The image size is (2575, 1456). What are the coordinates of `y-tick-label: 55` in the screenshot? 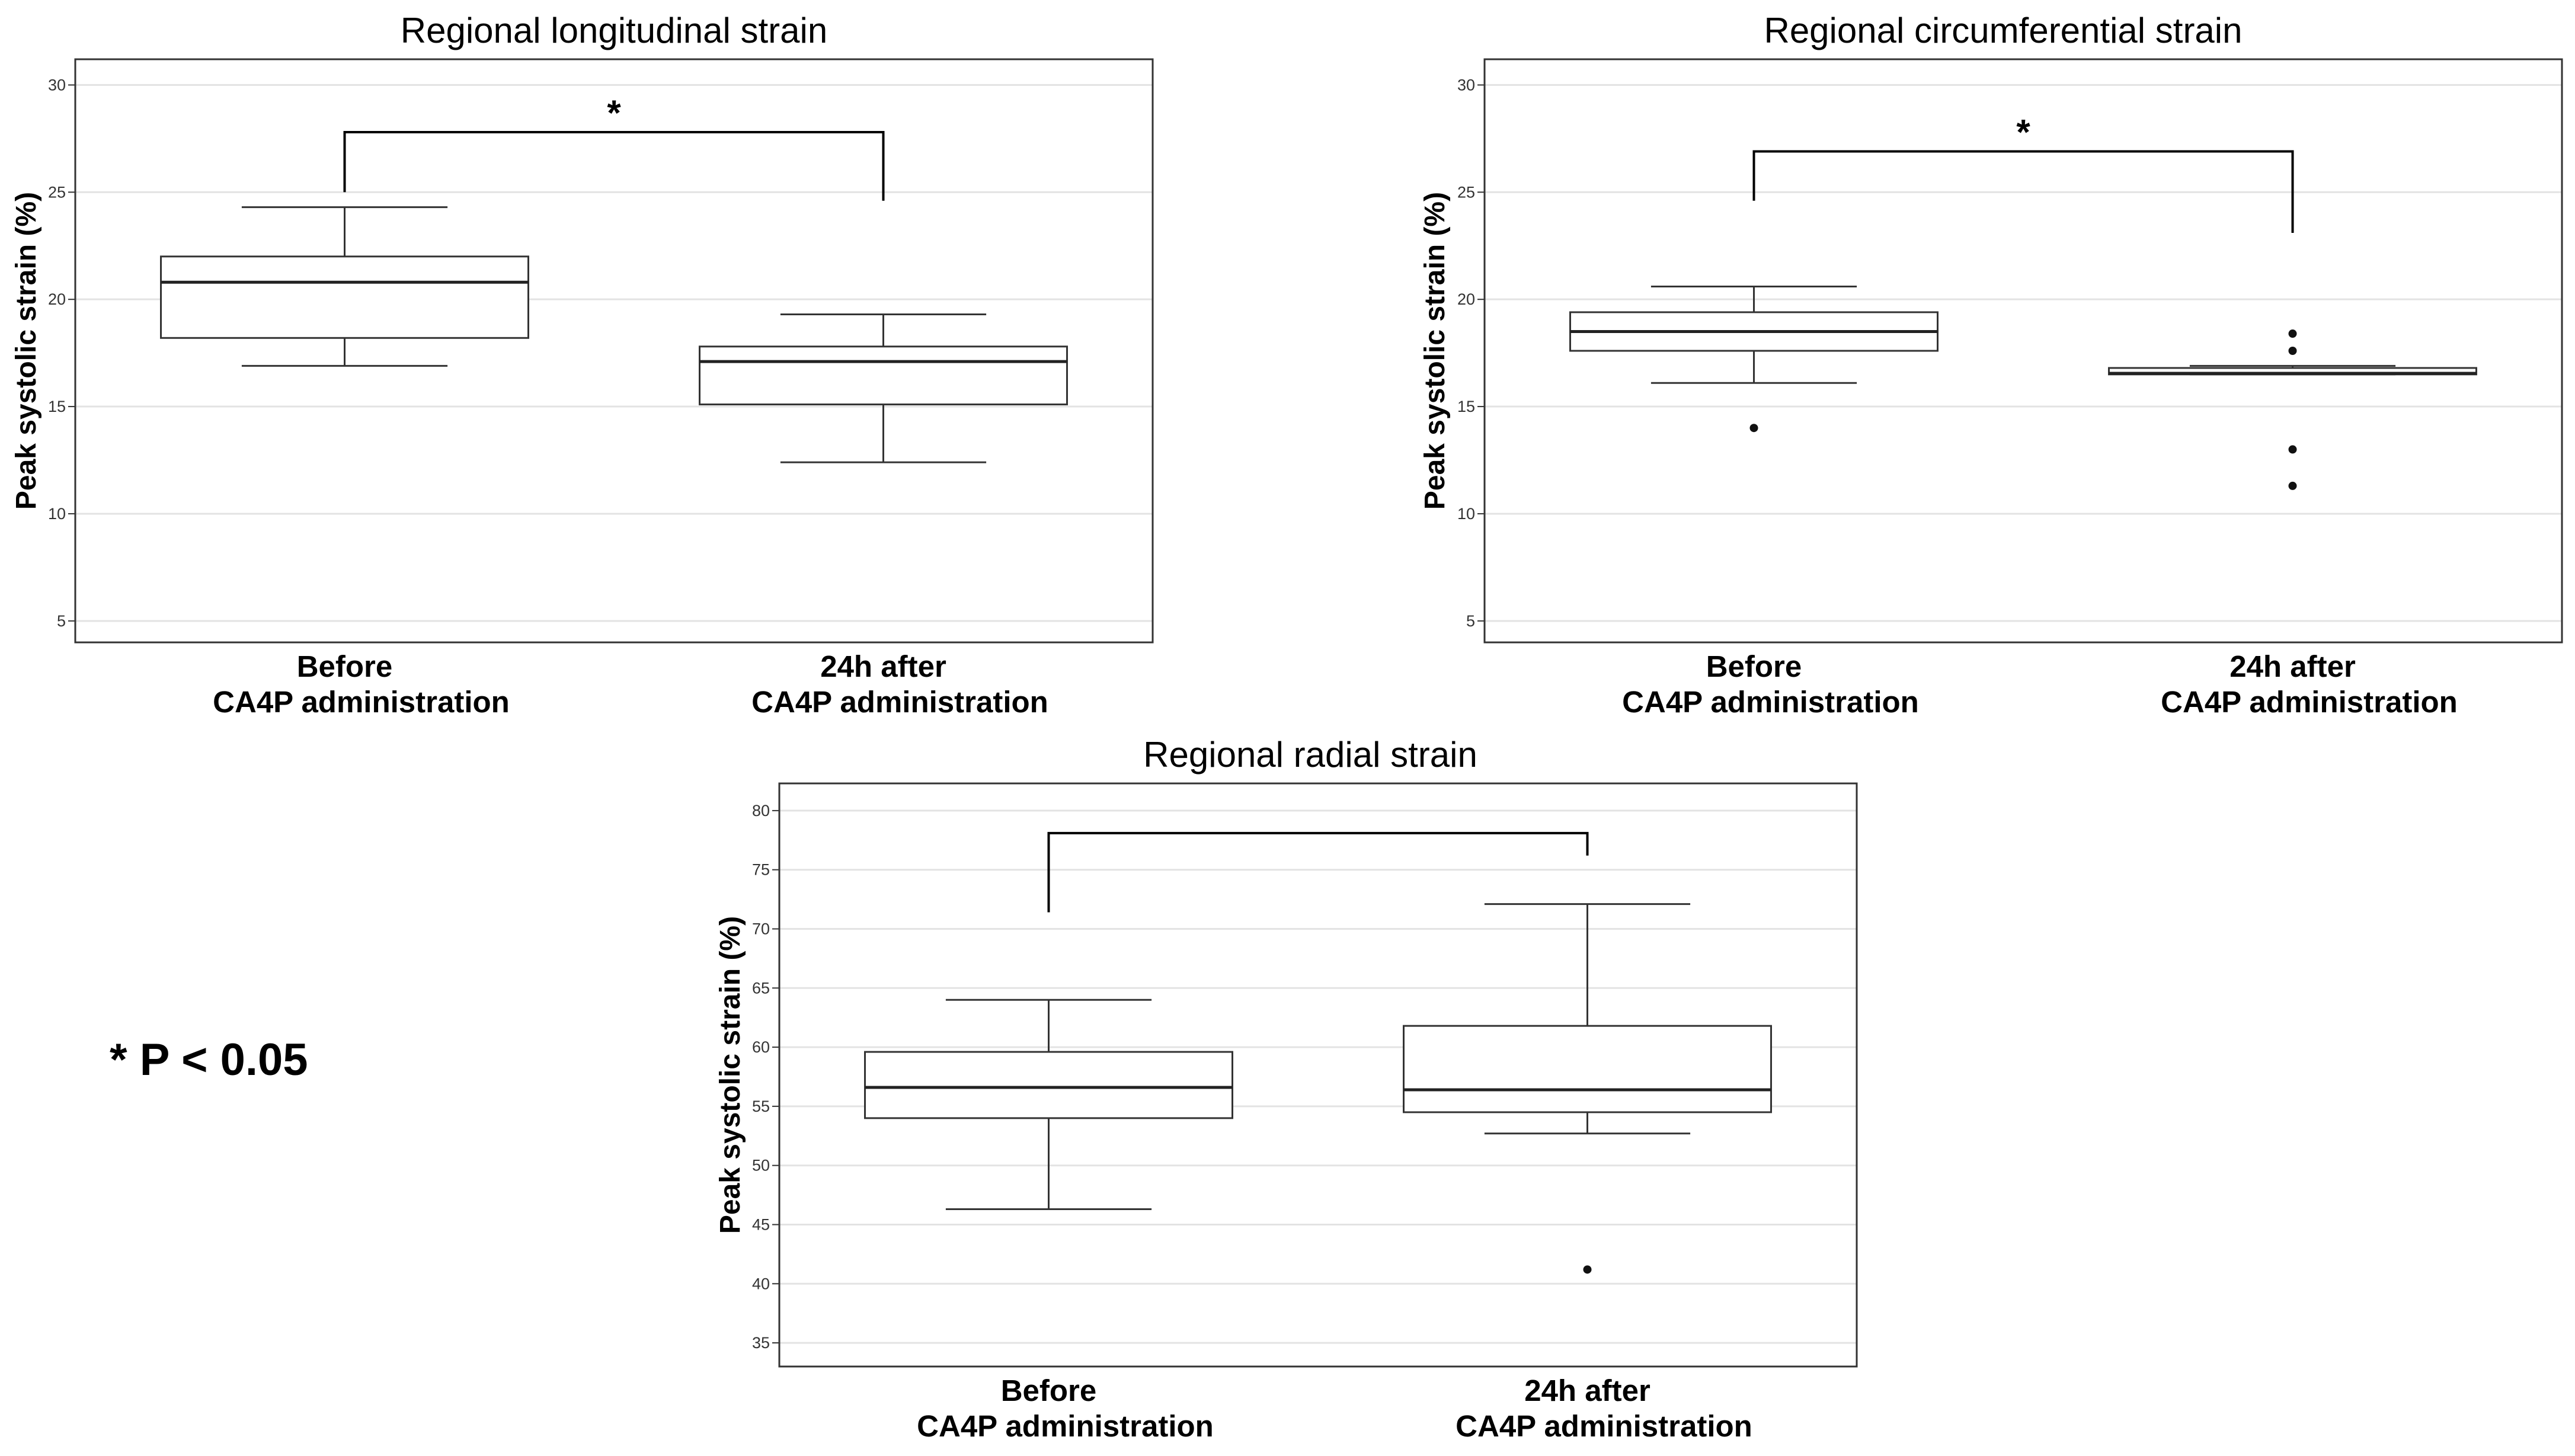 It's located at (761, 1106).